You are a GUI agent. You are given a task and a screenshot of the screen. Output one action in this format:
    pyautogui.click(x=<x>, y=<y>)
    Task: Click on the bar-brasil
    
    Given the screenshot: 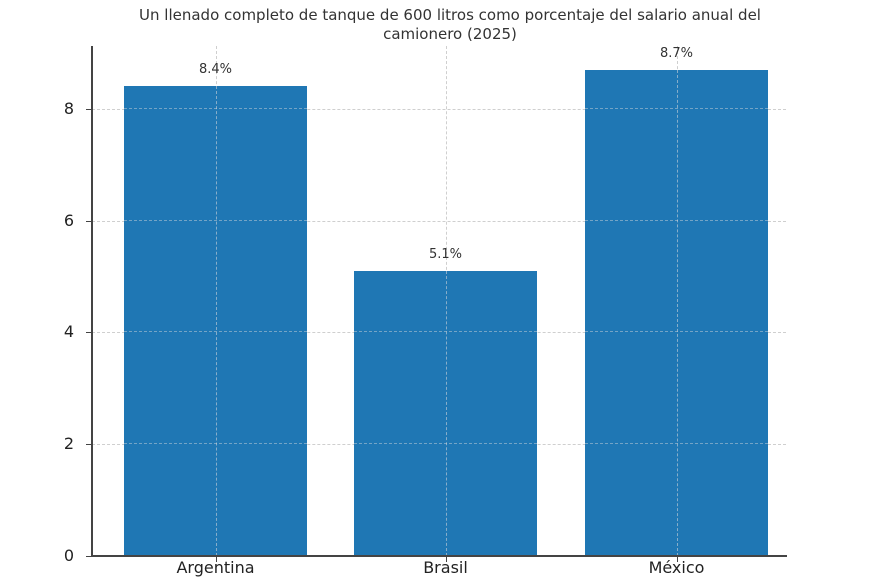 What is the action you would take?
    pyautogui.click(x=445, y=413)
    